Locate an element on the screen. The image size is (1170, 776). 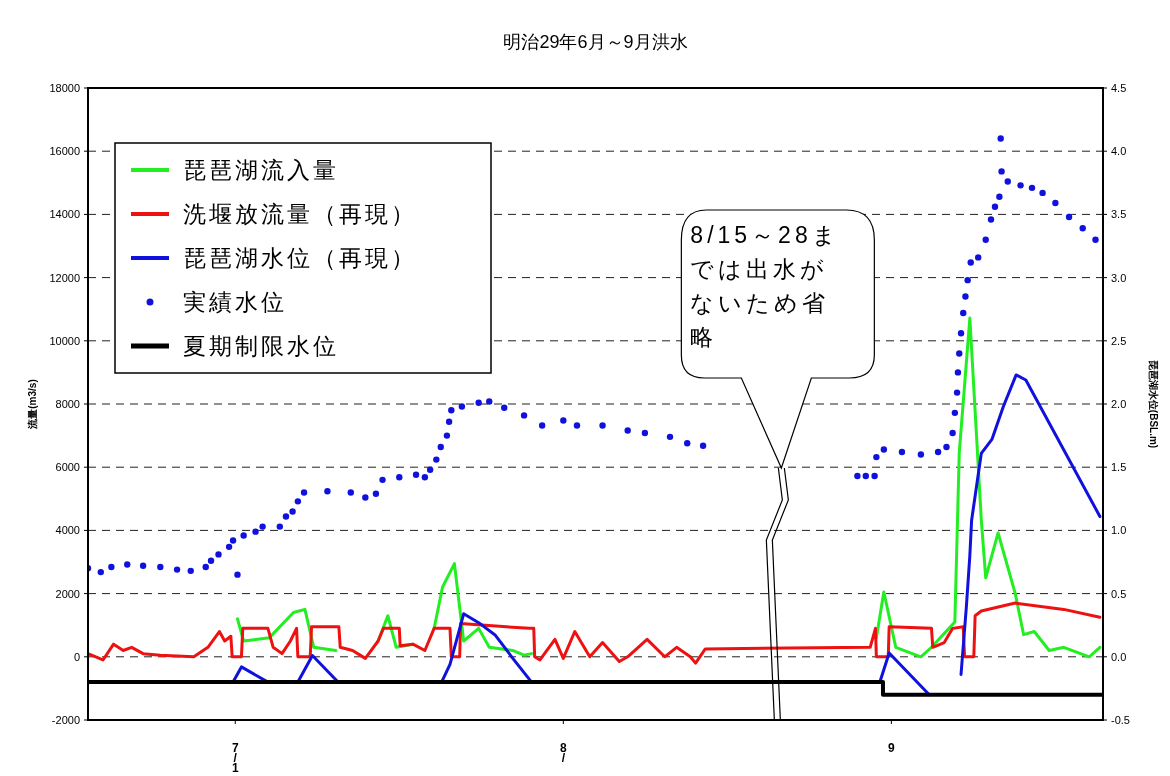
y2-tick-label: 4.5 is located at coordinates (1119, 88).